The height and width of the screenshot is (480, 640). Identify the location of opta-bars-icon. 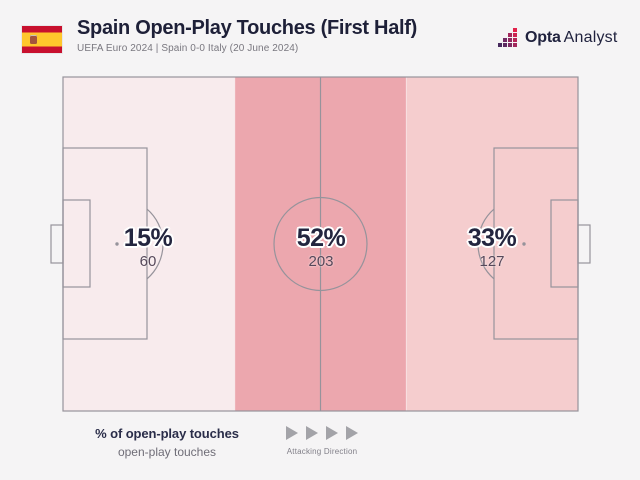
(507, 37).